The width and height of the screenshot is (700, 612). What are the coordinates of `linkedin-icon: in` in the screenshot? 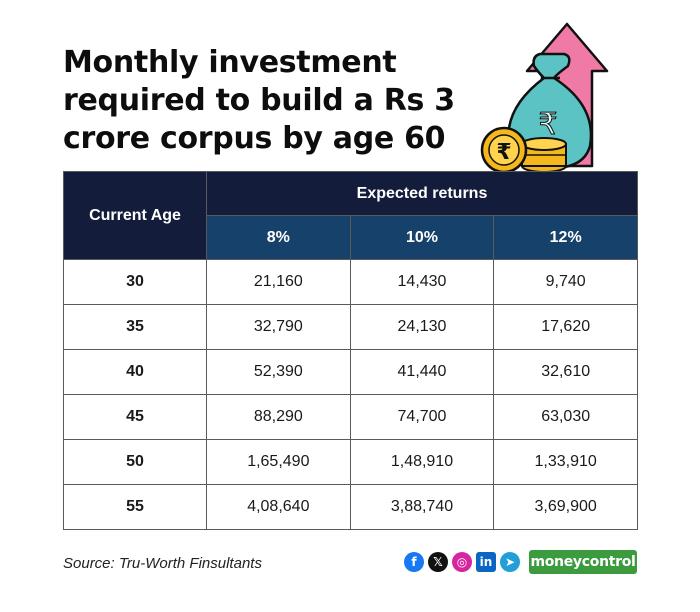 It's located at (486, 562).